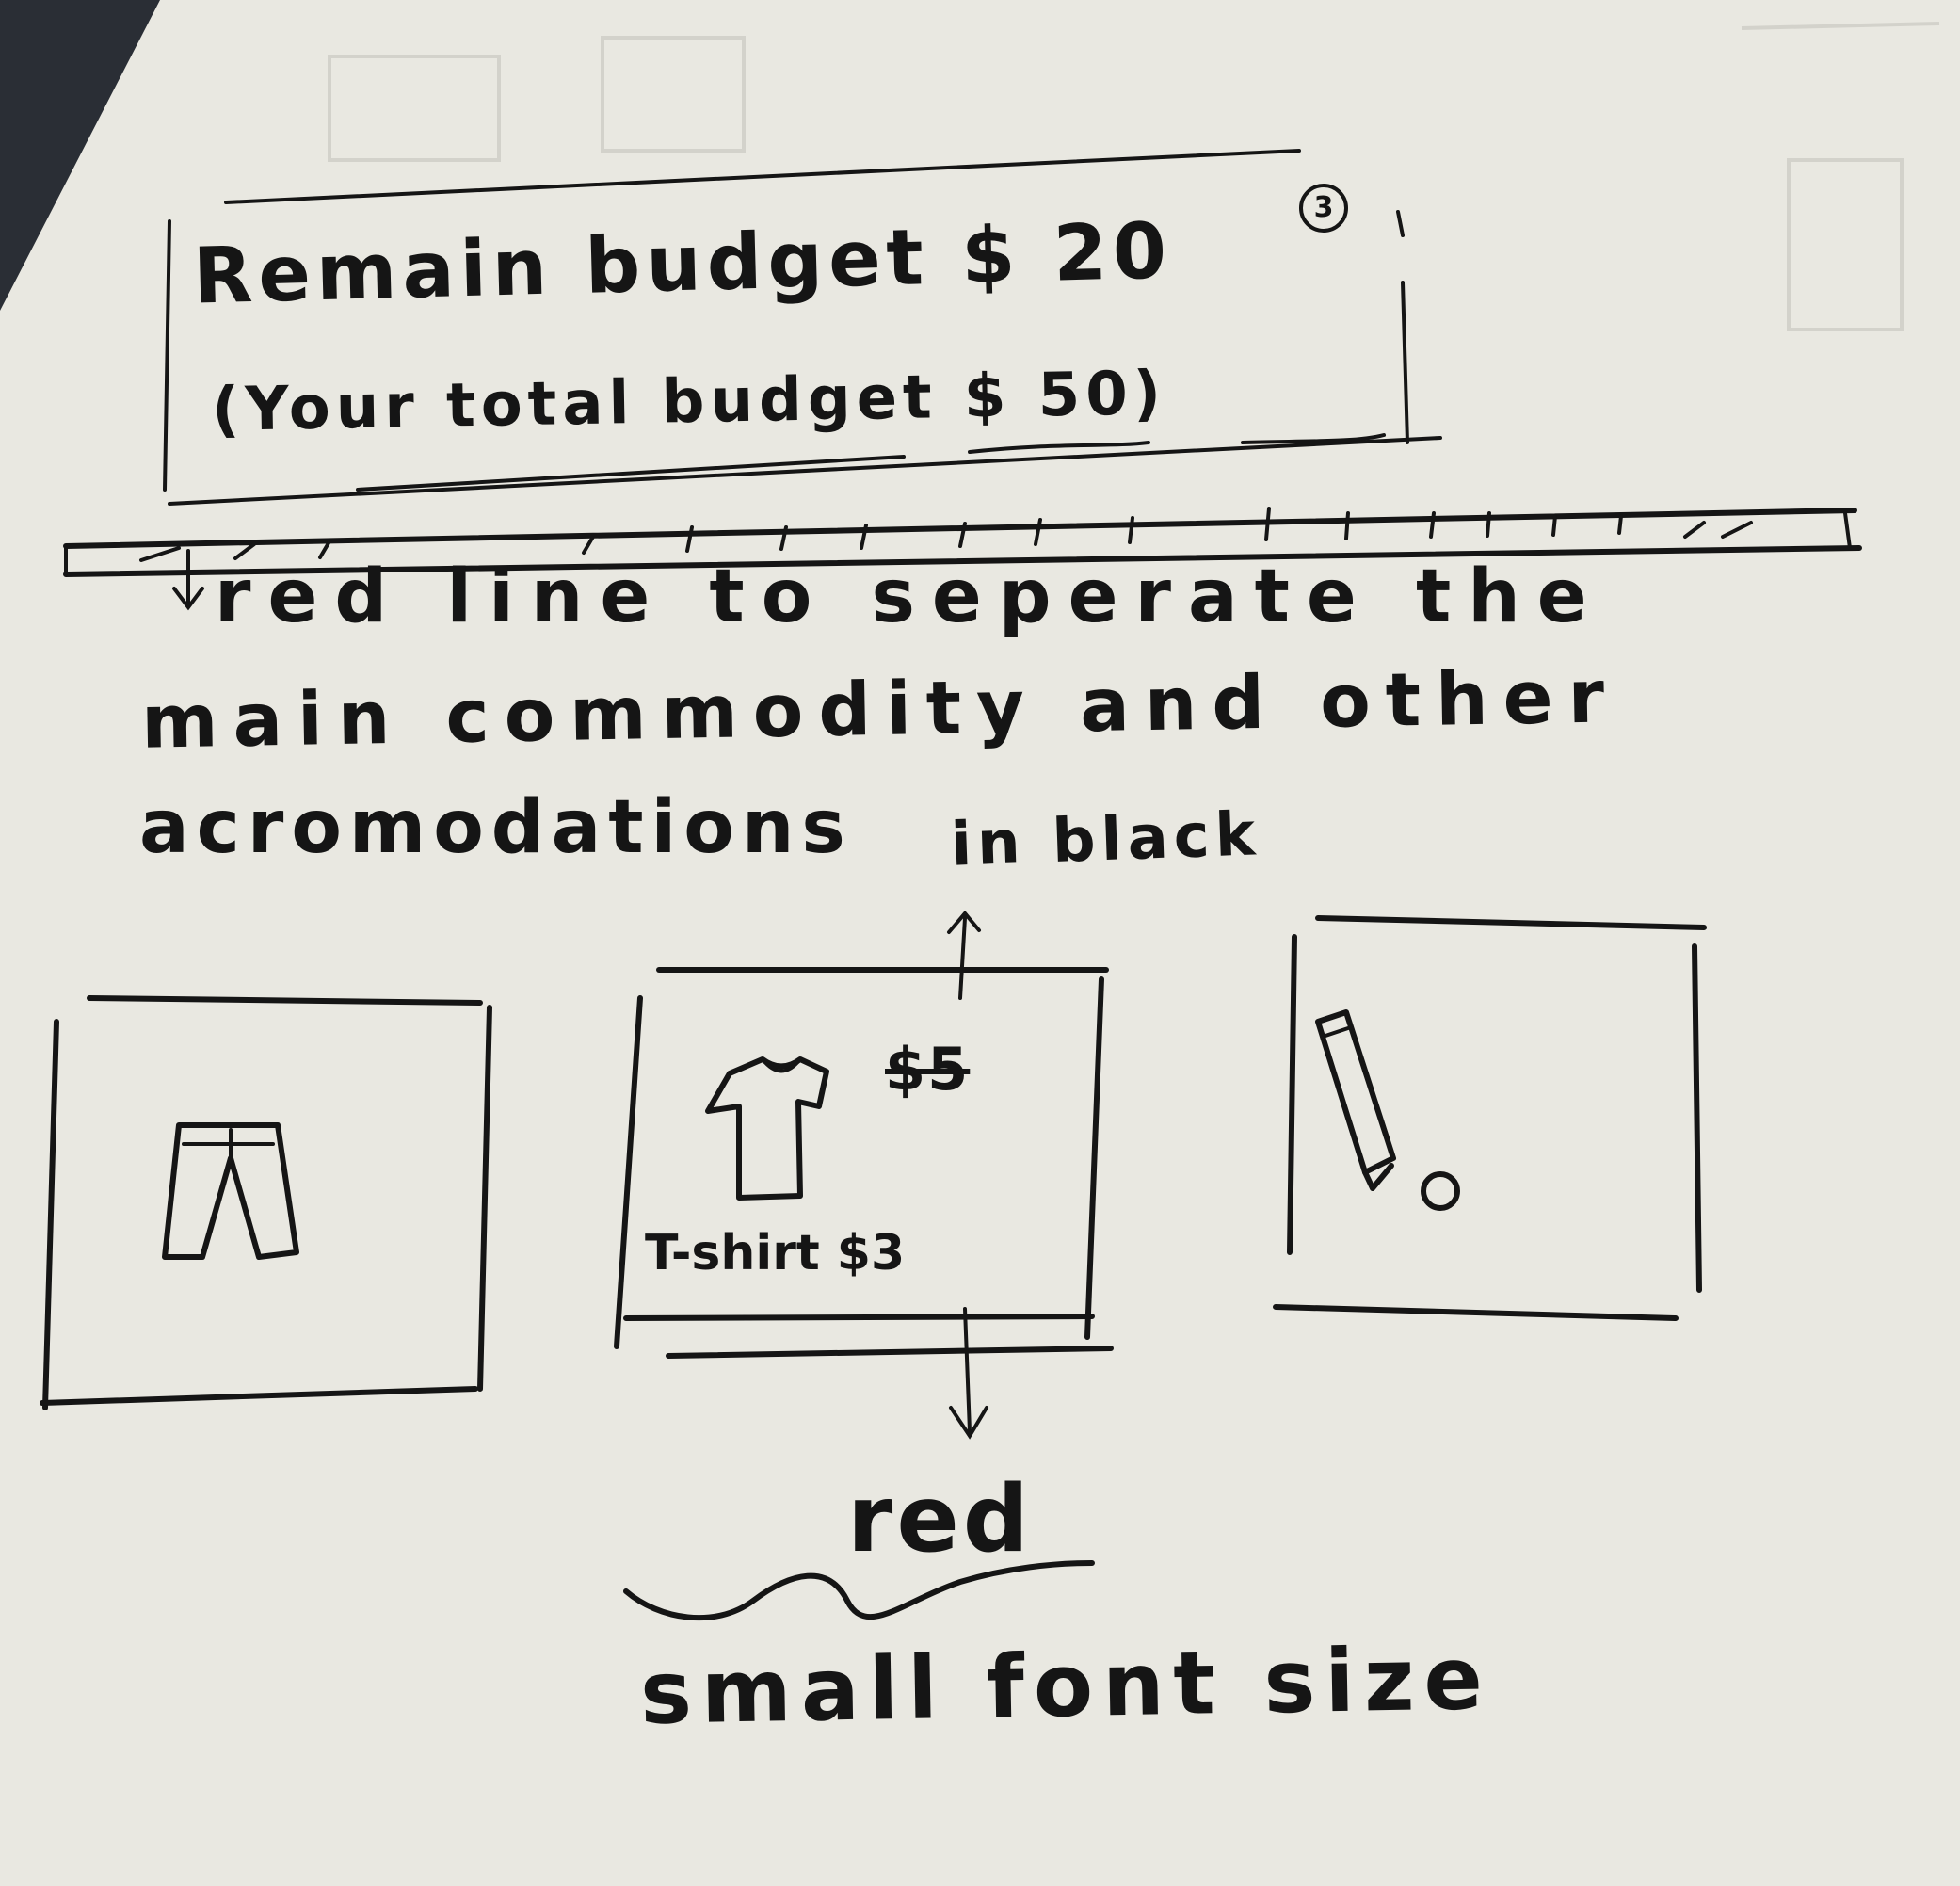 This screenshot has height=1886, width=1960. Describe the element at coordinates (1066, 1686) in the screenshot. I see `label-size-note: small font size` at that location.